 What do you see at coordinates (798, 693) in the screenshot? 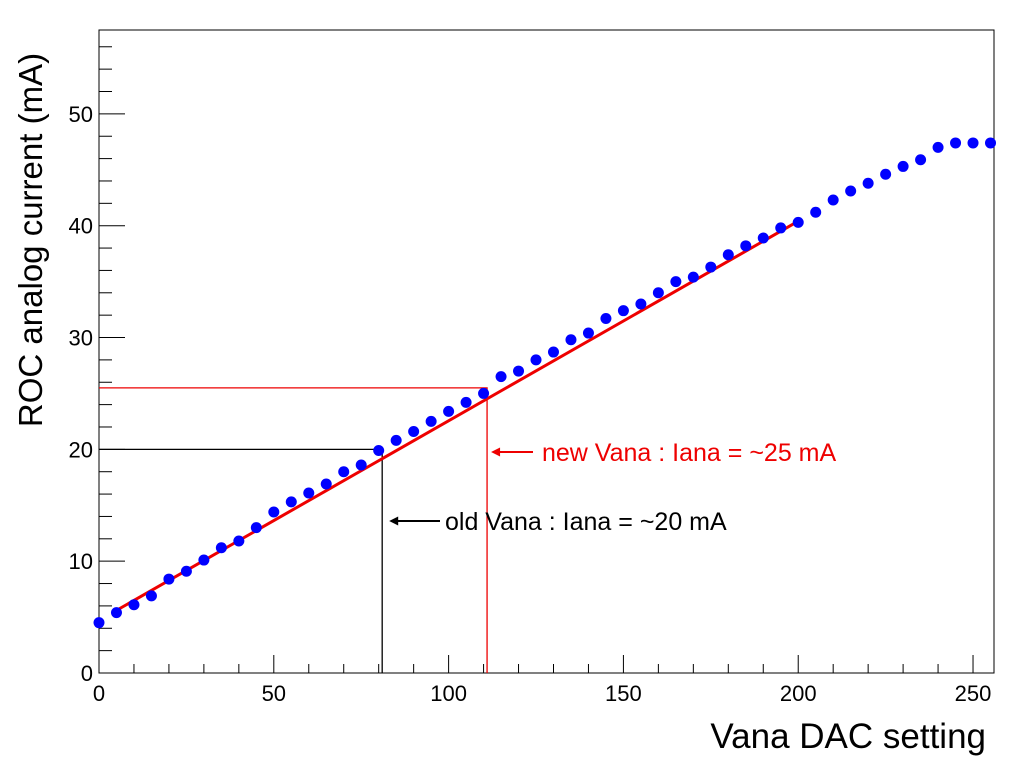
I see `x-tick-label: 200` at bounding box center [798, 693].